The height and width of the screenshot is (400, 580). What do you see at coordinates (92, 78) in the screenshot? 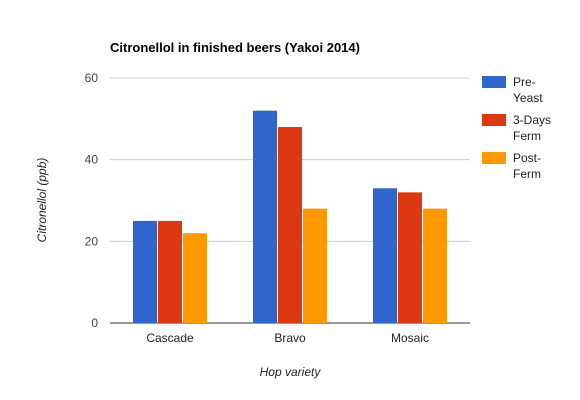
I see `y-tick-label: 60` at bounding box center [92, 78].